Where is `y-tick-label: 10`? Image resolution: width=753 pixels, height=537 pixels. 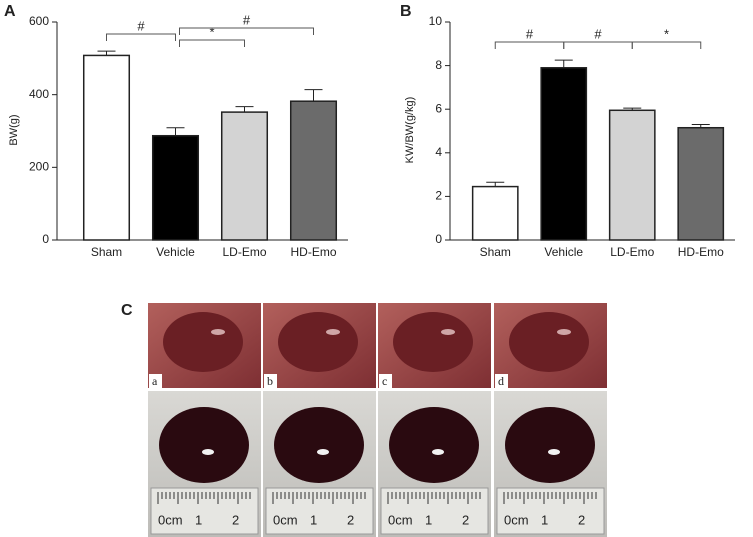
y-tick-label: 10 is located at coordinates (436, 21).